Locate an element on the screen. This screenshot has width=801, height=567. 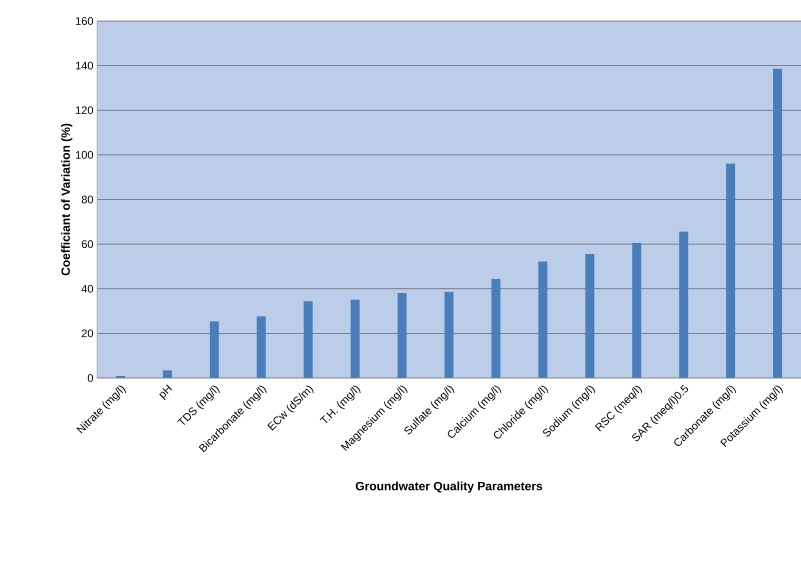
x-tick-label: pH is located at coordinates (165, 392).